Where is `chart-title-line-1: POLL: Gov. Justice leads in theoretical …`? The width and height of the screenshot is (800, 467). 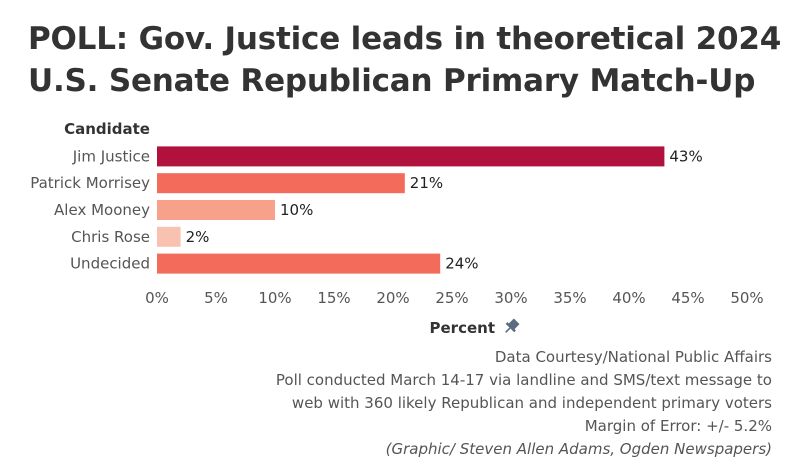
chart-title-line-1: POLL: Gov. Justice leads in theoretical … is located at coordinates (405, 39).